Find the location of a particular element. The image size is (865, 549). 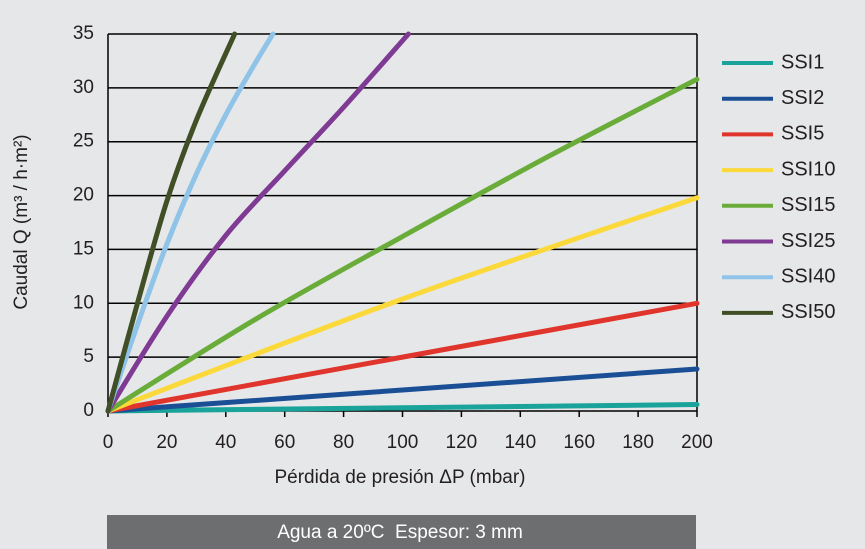

x-tick-label: 60 is located at coordinates (284, 442).